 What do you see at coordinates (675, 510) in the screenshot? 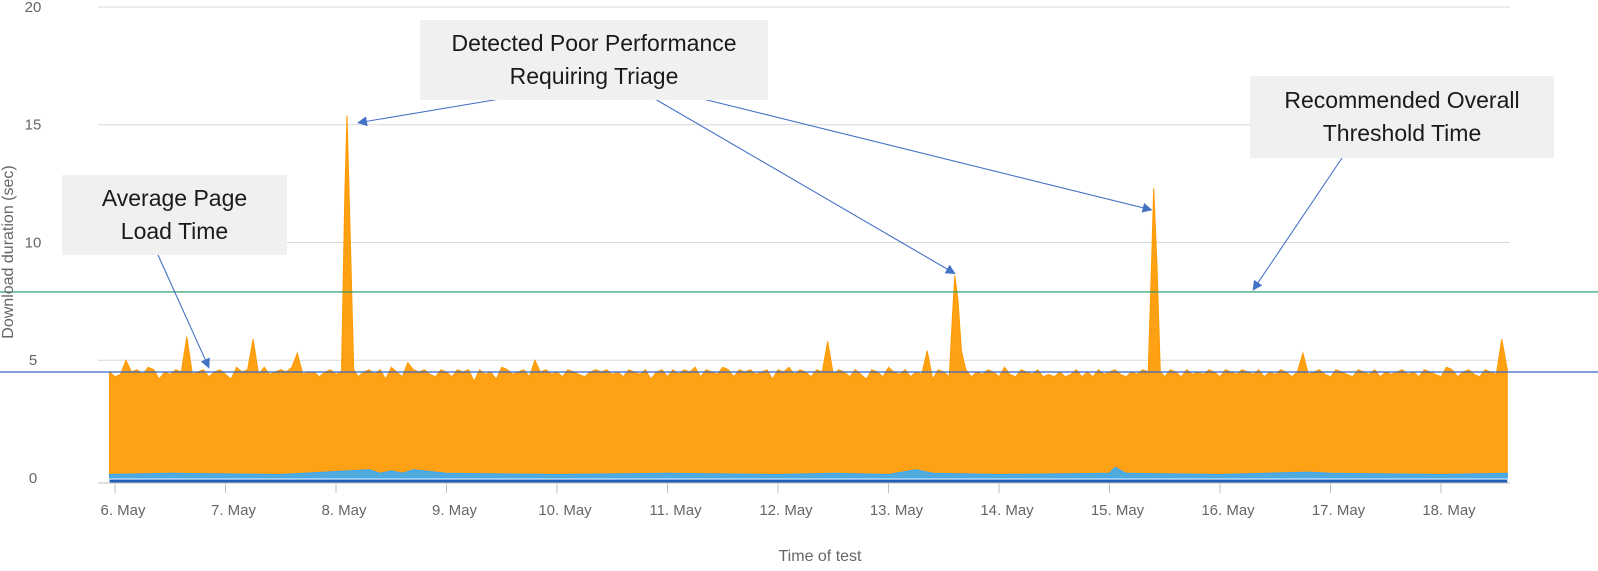
I see `x-tick-label: 11. May` at bounding box center [675, 510].